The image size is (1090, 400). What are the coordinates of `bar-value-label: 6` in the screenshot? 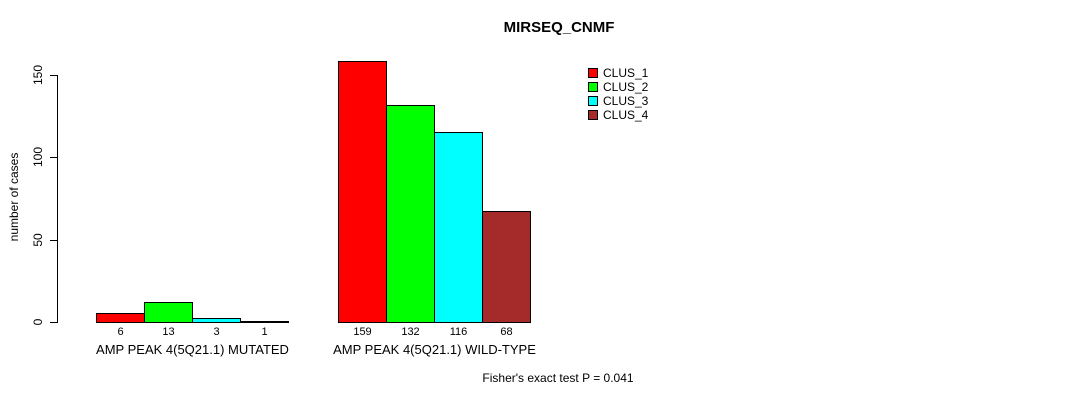 It's located at (120, 332).